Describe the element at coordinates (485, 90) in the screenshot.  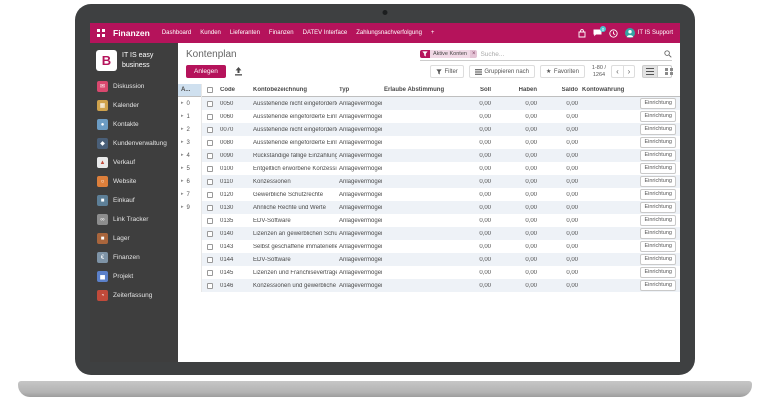
I see `column-debit: Soll` at that location.